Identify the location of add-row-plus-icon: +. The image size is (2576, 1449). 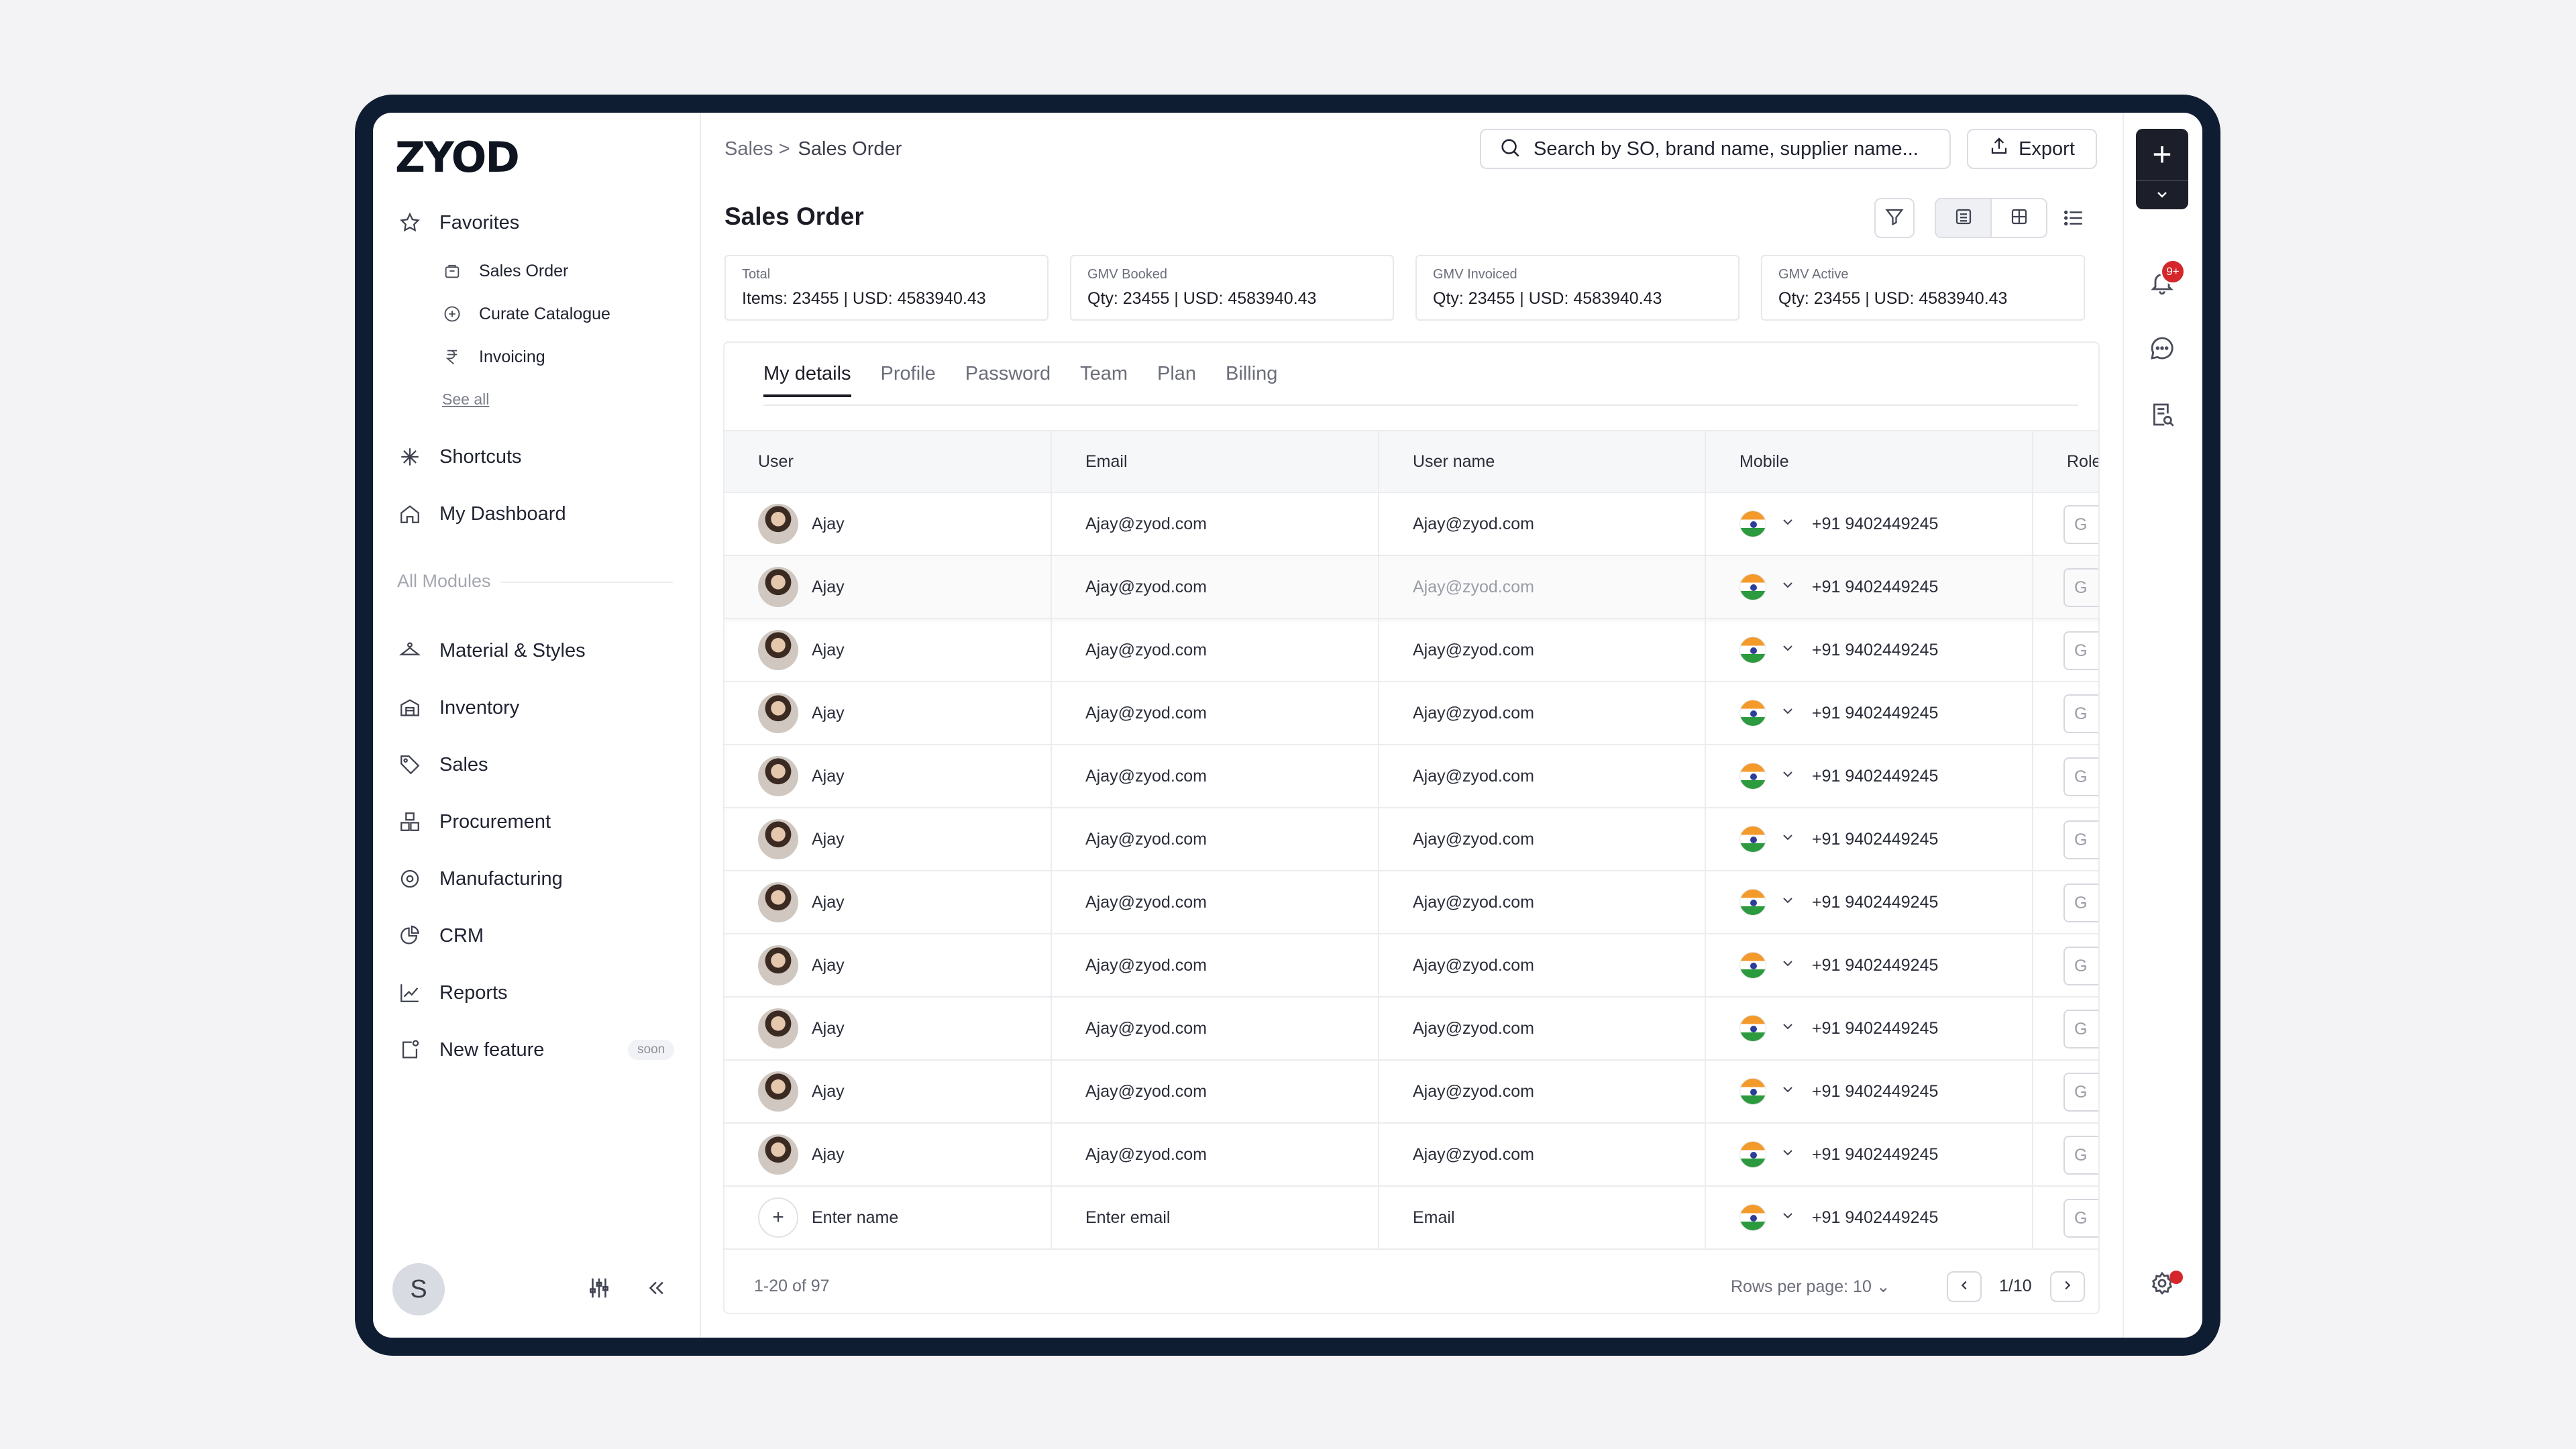
(778, 1217).